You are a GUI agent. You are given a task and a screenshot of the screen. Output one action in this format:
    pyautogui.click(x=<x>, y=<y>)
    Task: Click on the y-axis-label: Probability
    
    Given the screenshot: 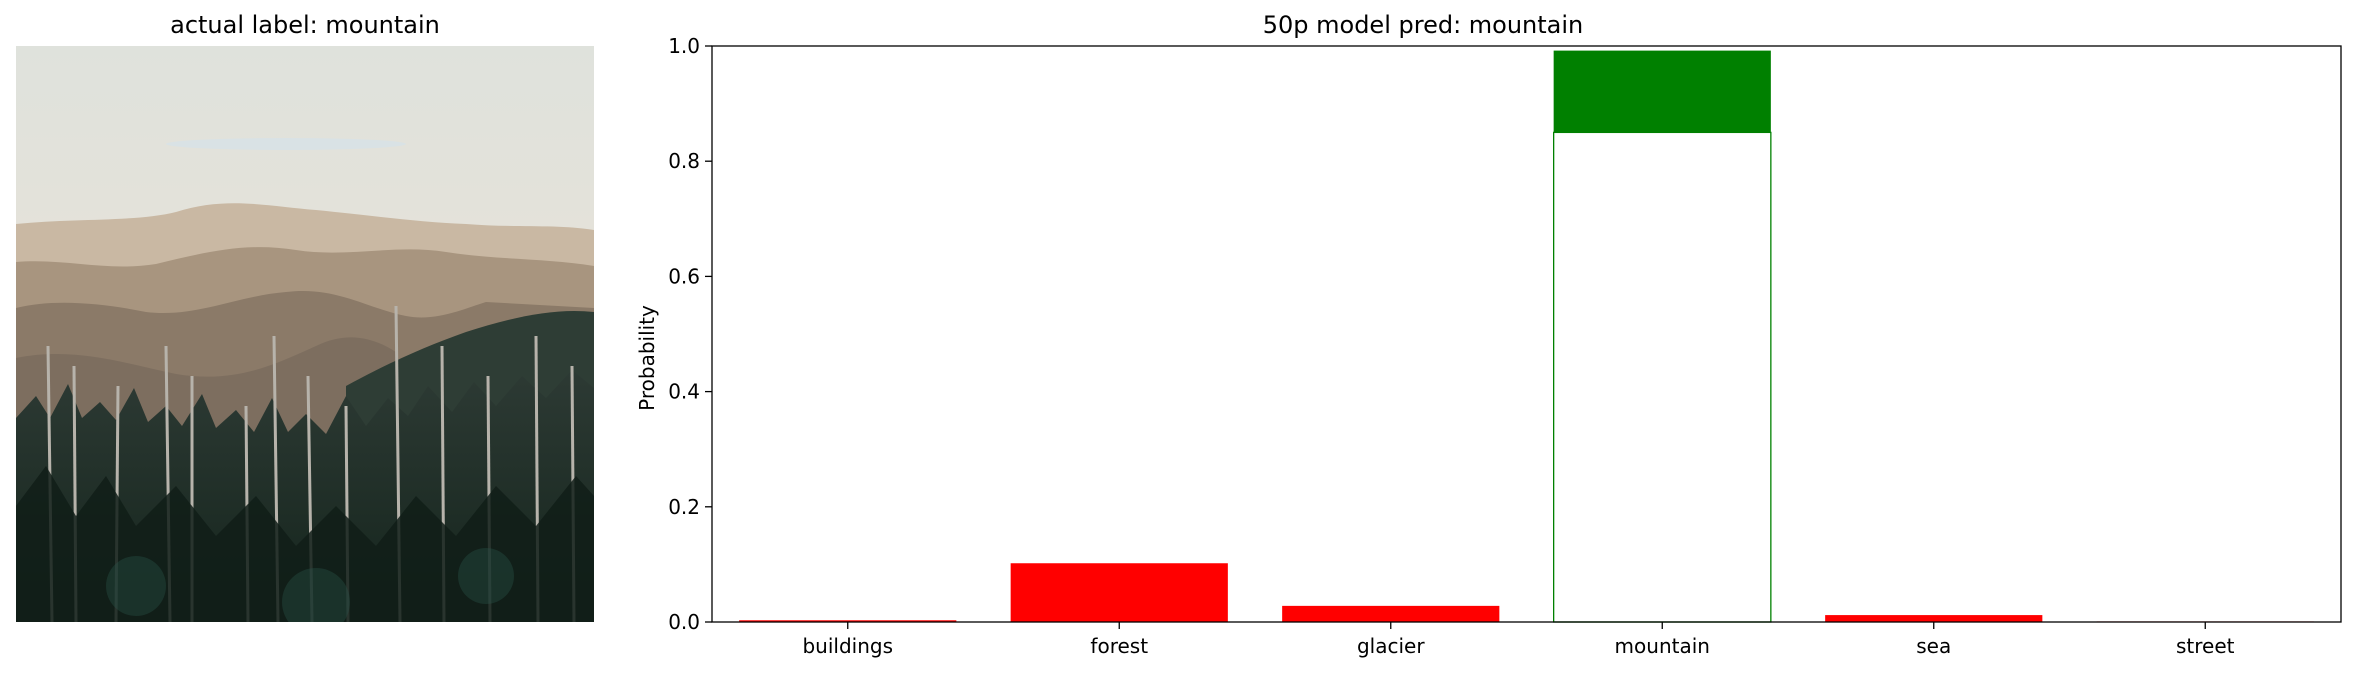 What is the action you would take?
    pyautogui.click(x=647, y=358)
    